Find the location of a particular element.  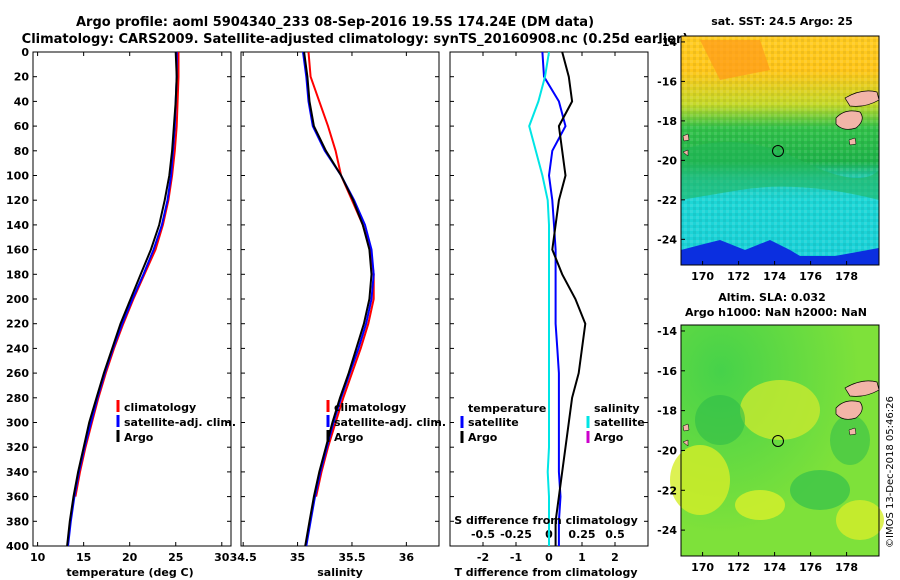

x-tick-label-salinity: -0.25 is located at coordinates (516, 534).